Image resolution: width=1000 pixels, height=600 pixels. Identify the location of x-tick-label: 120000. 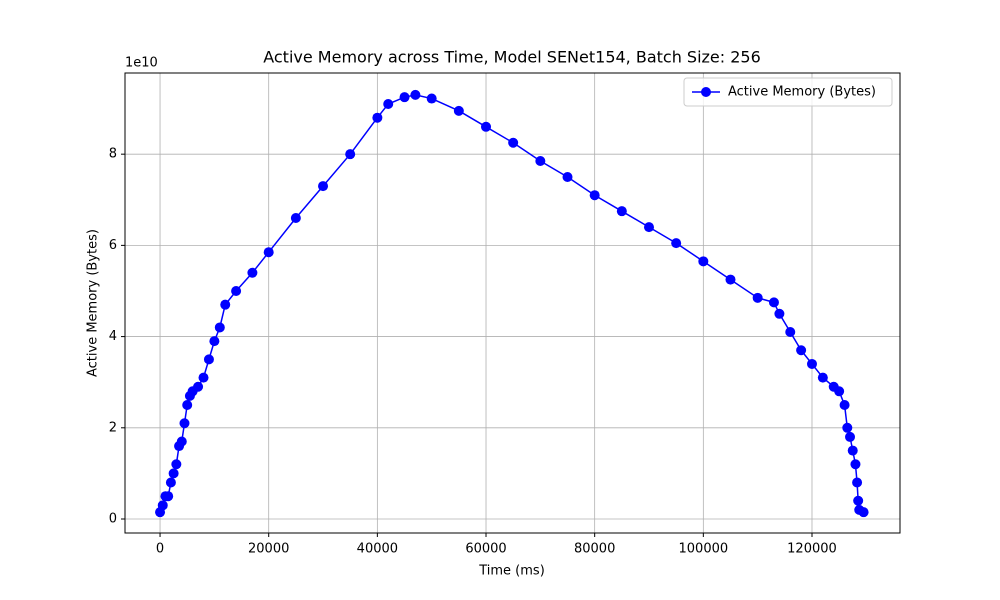
(812, 549).